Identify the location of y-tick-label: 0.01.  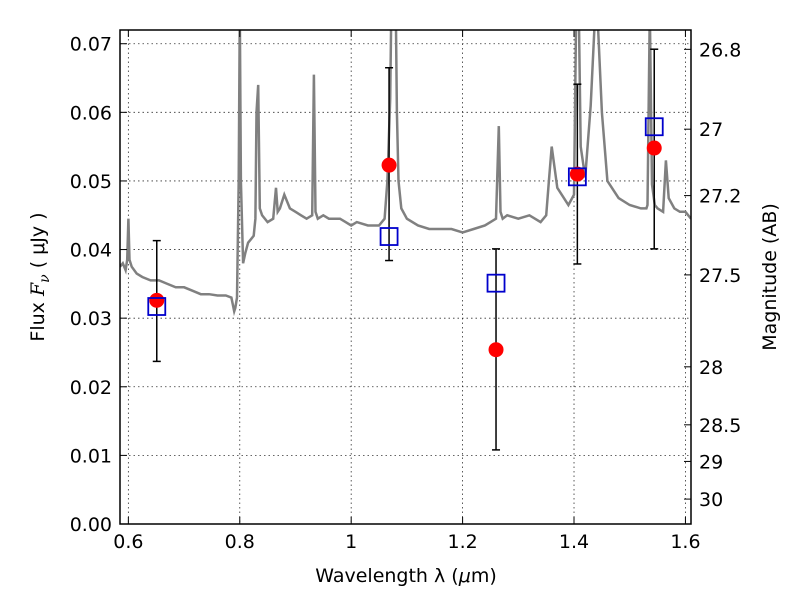
(91, 456).